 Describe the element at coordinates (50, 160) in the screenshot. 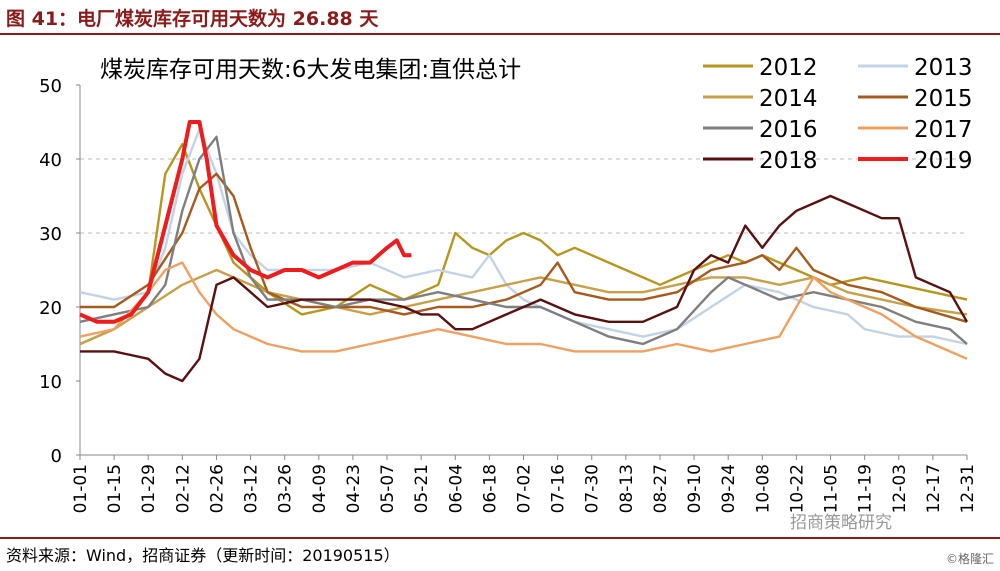

I see `y-tick-label: 40` at that location.